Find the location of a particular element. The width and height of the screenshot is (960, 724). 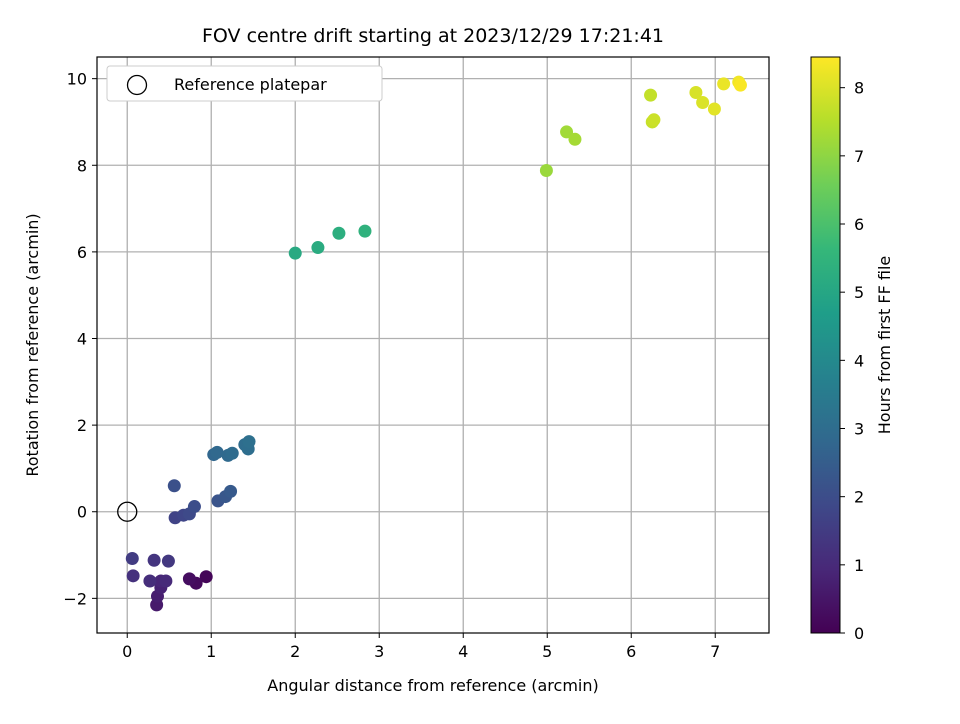

y-tick-label: 2 is located at coordinates (82, 425).